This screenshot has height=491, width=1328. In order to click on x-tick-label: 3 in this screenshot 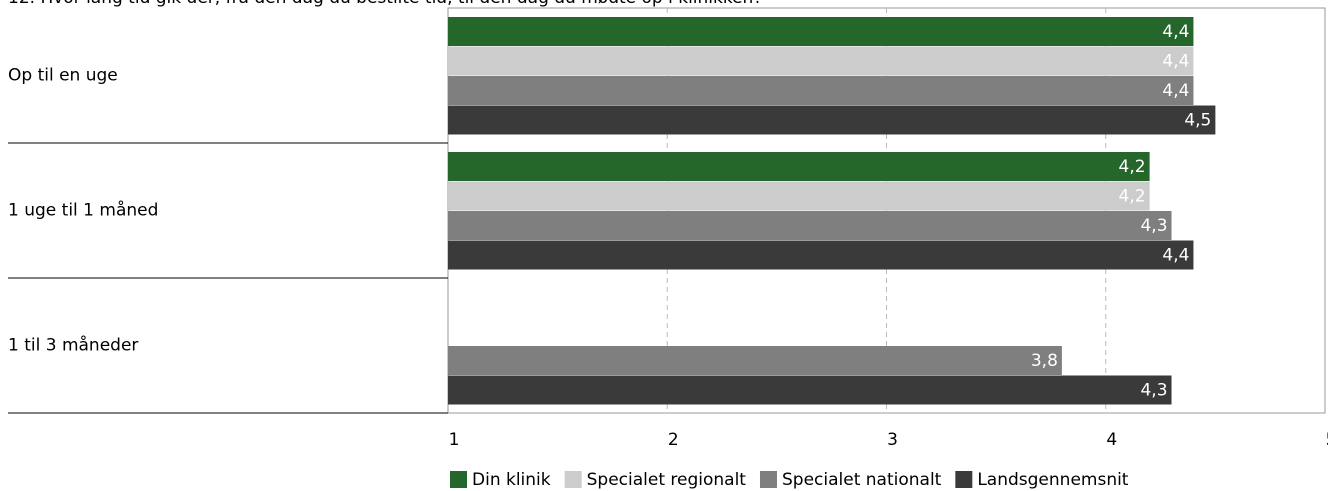, I will do `click(892, 440)`.